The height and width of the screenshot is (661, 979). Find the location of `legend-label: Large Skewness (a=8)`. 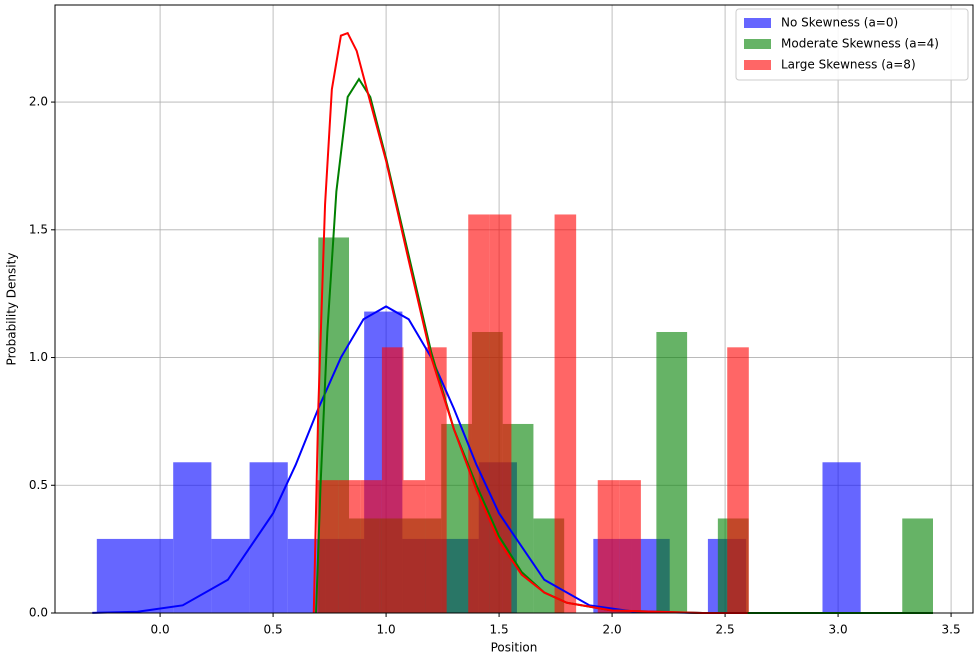

legend-label: Large Skewness (a=8) is located at coordinates (848, 65).